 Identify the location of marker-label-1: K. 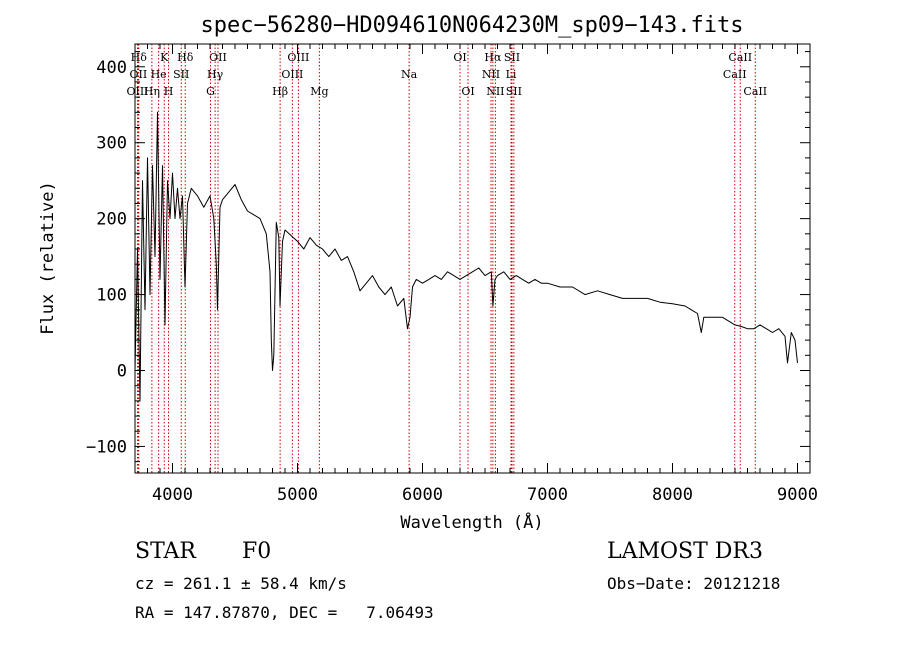
(164, 57).